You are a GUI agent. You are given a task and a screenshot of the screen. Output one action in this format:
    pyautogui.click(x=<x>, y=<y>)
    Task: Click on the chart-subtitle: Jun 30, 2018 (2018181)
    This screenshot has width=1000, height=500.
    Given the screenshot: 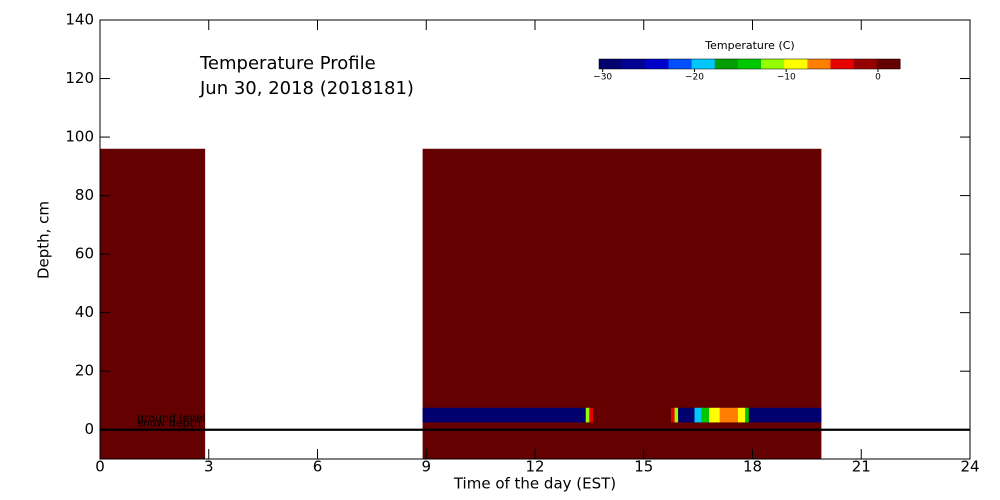 What is the action you would take?
    pyautogui.click(x=306, y=88)
    